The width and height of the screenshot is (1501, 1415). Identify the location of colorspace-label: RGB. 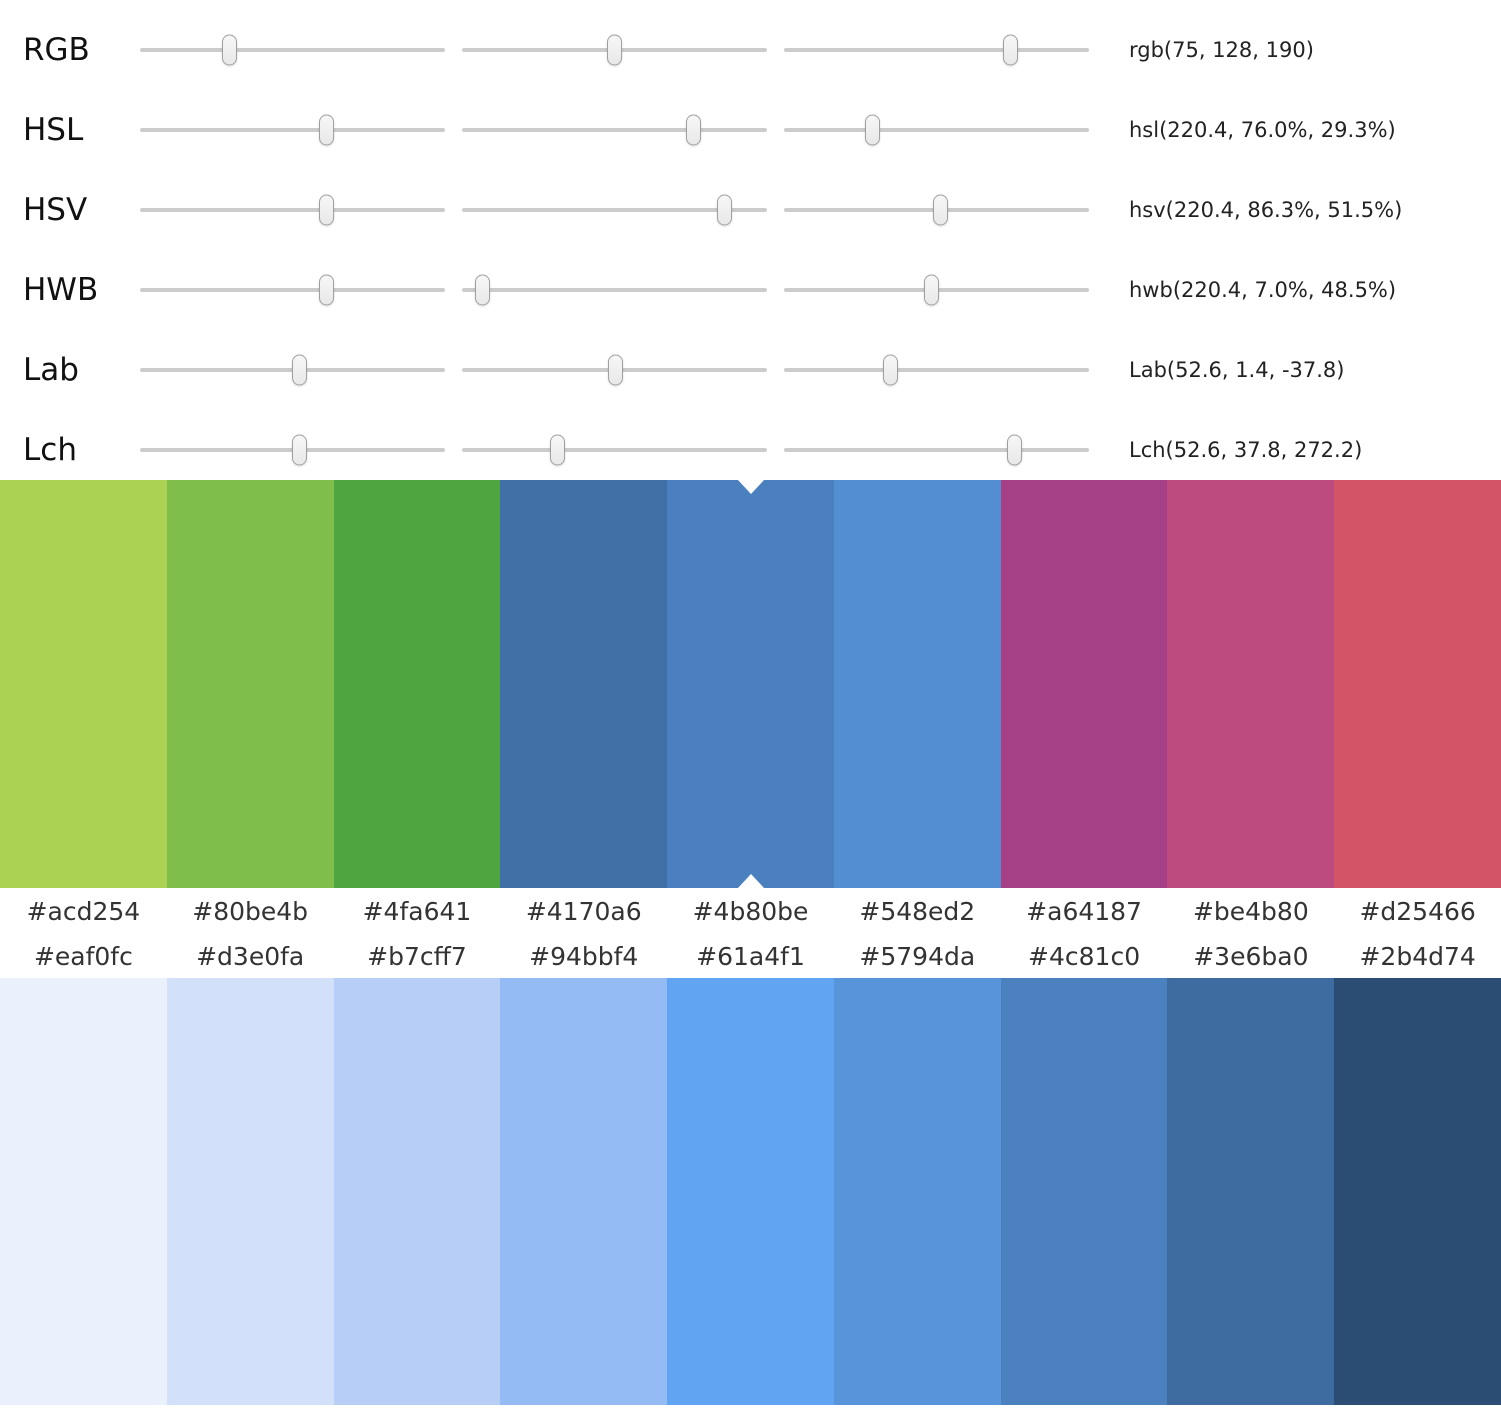
(56, 50).